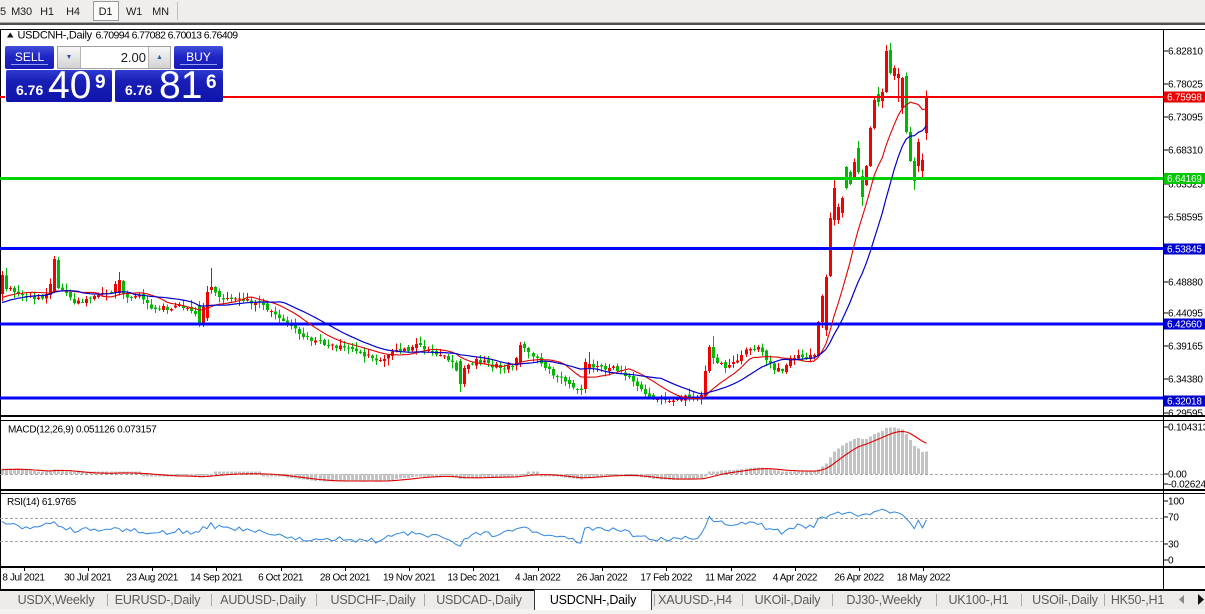  What do you see at coordinates (160, 12) in the screenshot?
I see `svg-text: MN` at bounding box center [160, 12].